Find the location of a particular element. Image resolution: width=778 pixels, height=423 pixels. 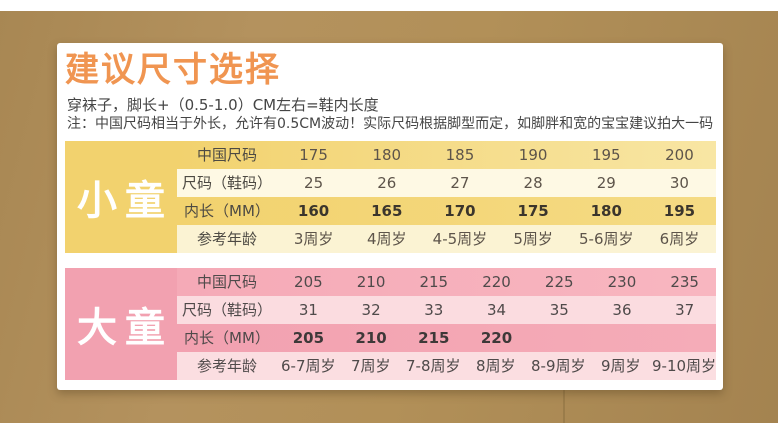

value-cell: 185 is located at coordinates (460, 155).